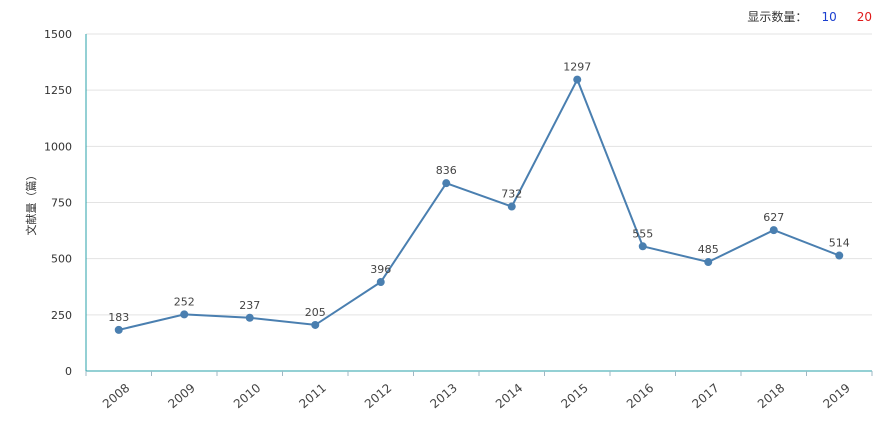 The image size is (882, 425). Describe the element at coordinates (68, 371) in the screenshot. I see `y-tick-label: 0` at that location.